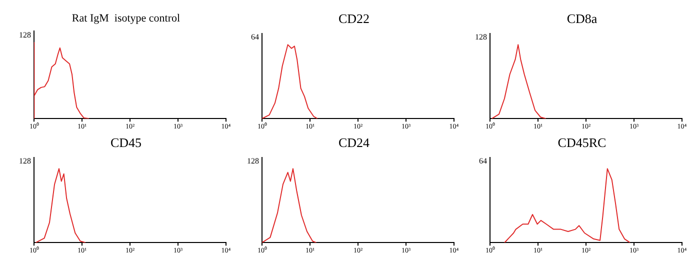 The height and width of the screenshot is (268, 700). Describe the element at coordinates (582, 18) in the screenshot. I see `chart-title: CD8a` at that location.